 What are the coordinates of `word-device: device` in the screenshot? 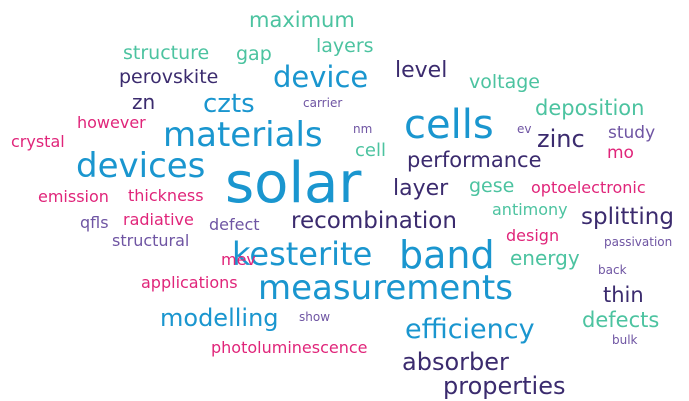 It's located at (321, 77).